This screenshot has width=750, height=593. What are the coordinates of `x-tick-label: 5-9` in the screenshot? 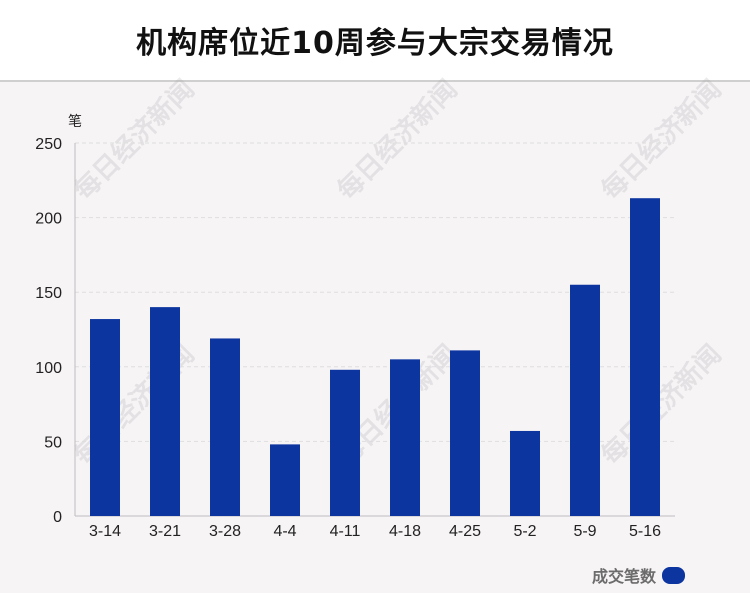 It's located at (584, 531).